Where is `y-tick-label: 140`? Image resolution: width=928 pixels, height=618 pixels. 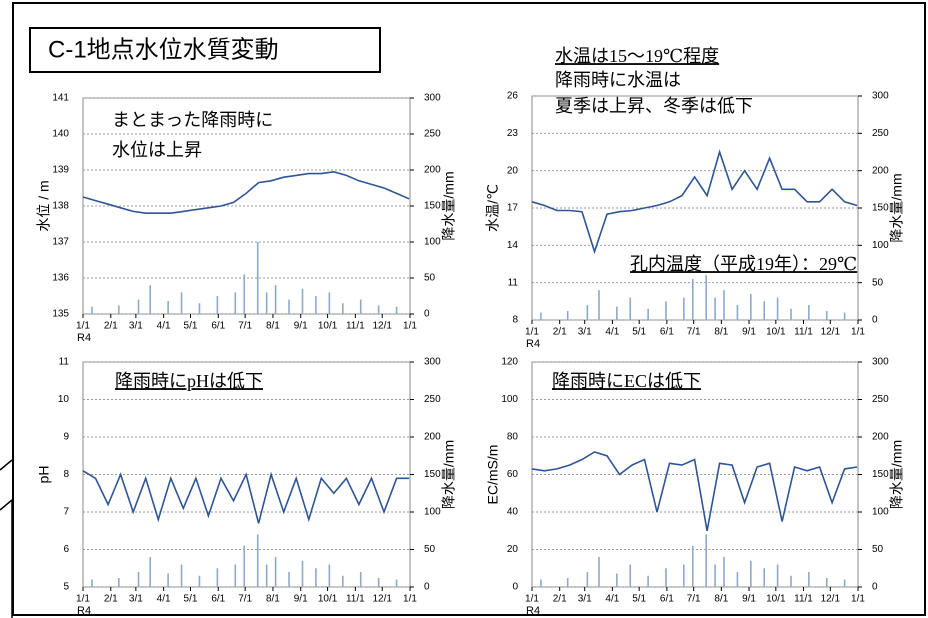 y-tick-label: 140 is located at coordinates (60, 134).